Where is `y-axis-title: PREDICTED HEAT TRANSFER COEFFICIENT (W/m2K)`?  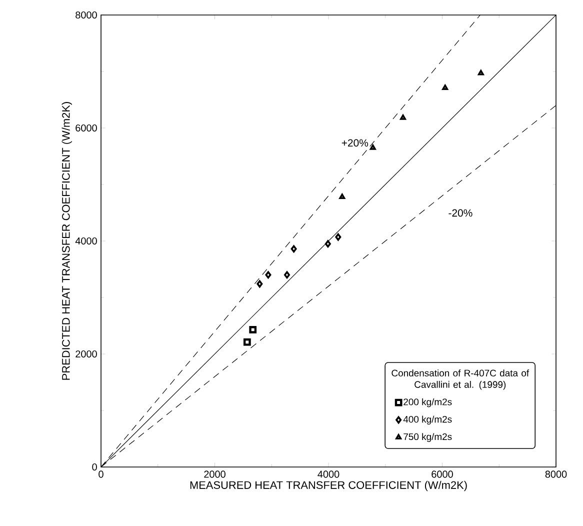 y-axis-title: PREDICTED HEAT TRANSFER COEFFICIENT (W/m2K) is located at coordinates (67, 241).